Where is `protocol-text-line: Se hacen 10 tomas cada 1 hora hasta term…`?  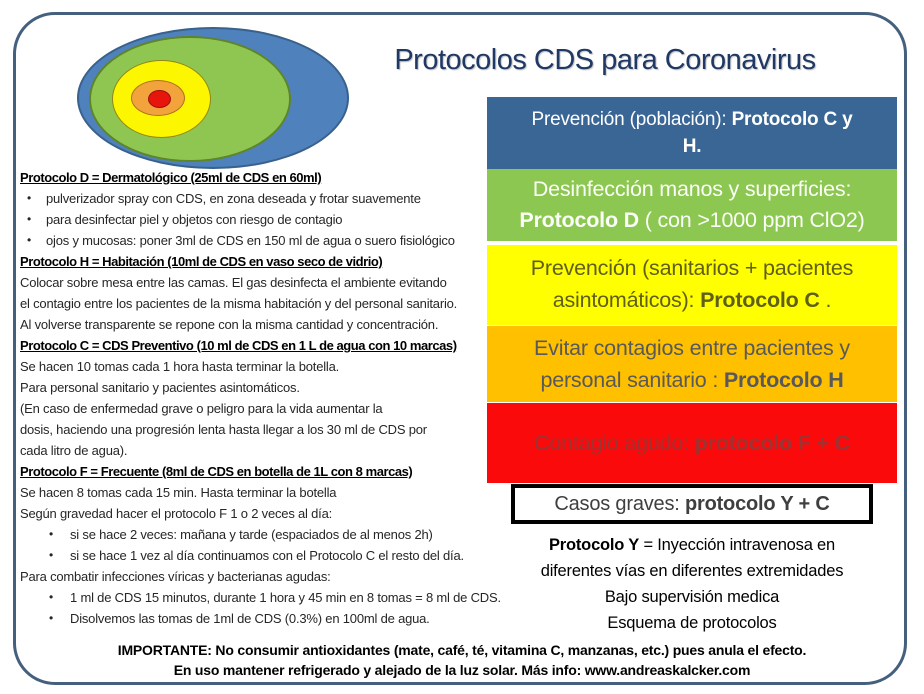
protocol-text-line: Se hacen 10 tomas cada 1 hora hasta term… is located at coordinates (180, 366).